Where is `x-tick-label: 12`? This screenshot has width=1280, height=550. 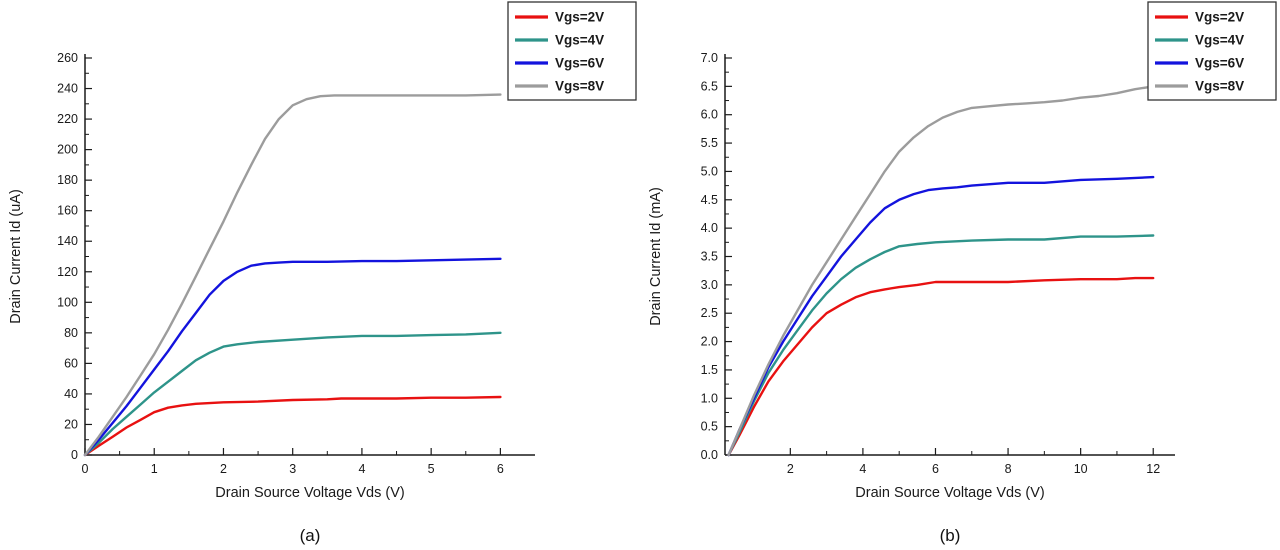
x-tick-label: 12 is located at coordinates (1153, 469).